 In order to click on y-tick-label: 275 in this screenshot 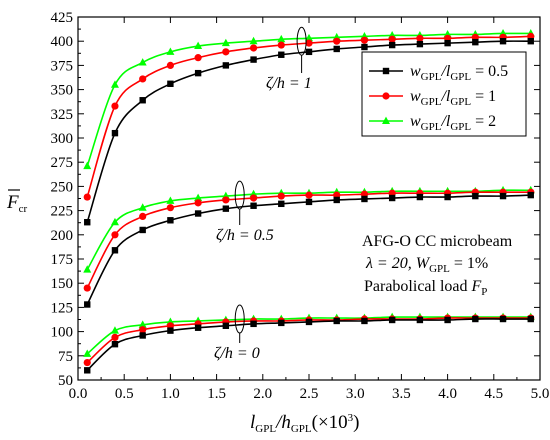, I will do `click(62, 163)`.